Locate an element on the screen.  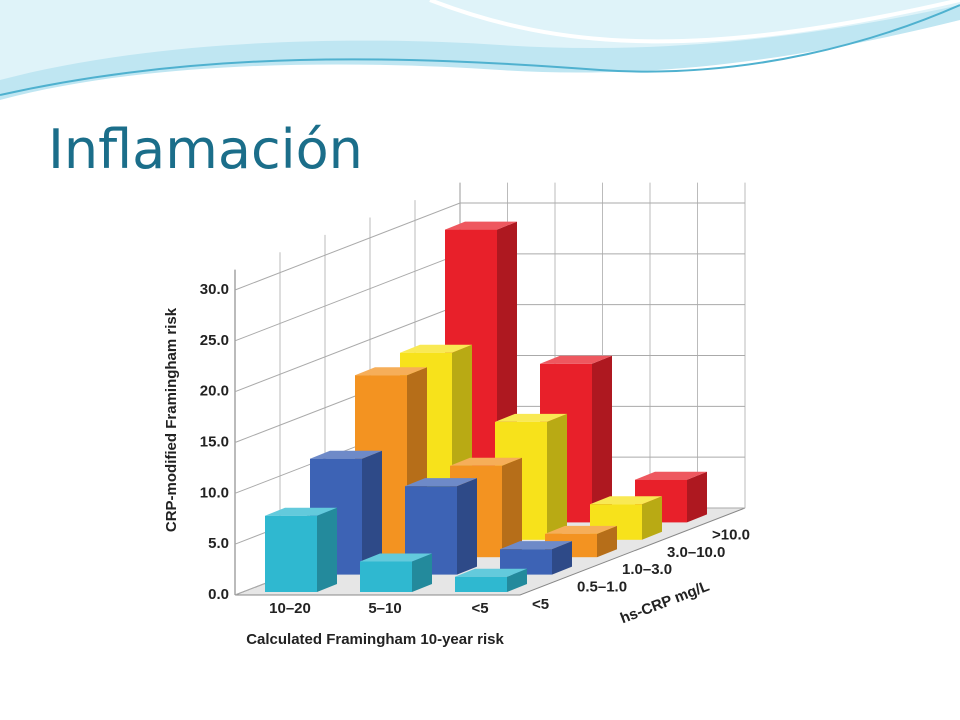
x-axis-title: Calculated Framingham 10-year risk is located at coordinates (375, 639).